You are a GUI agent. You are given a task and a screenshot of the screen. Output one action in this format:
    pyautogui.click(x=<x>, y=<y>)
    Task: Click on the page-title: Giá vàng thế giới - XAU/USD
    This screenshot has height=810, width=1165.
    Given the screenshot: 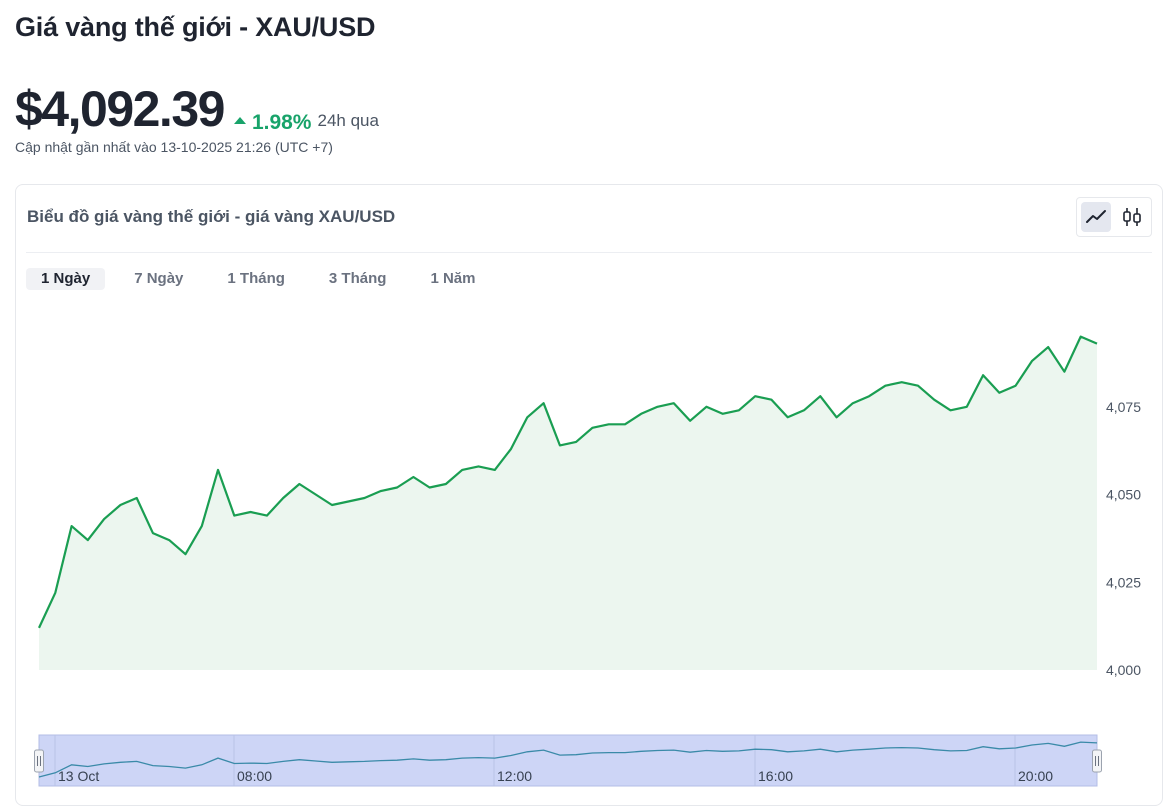 What is the action you would take?
    pyautogui.click(x=195, y=27)
    